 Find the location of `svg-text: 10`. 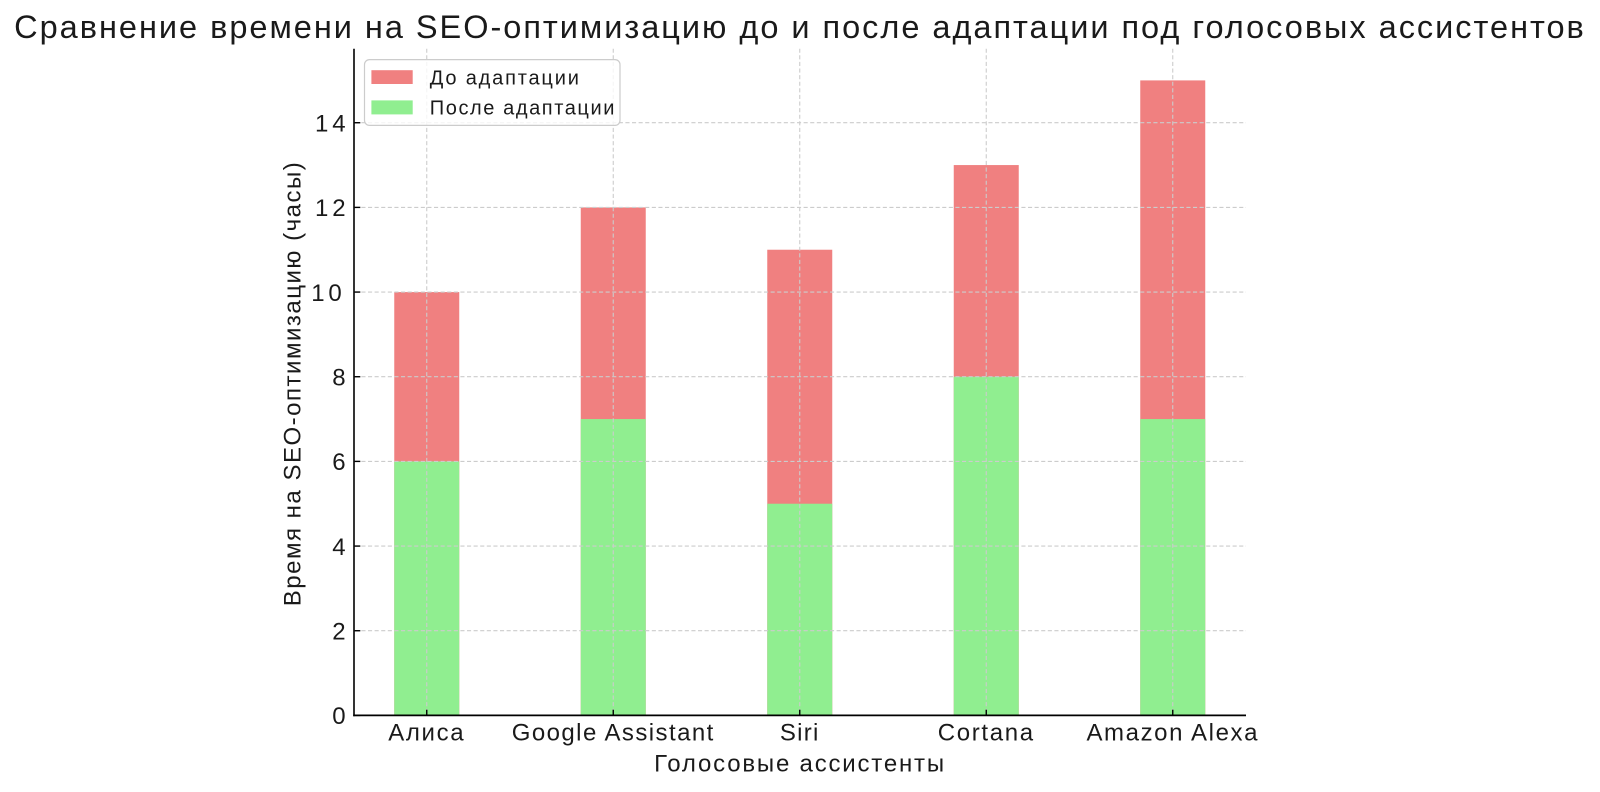

svg-text: 10 is located at coordinates (328, 293).